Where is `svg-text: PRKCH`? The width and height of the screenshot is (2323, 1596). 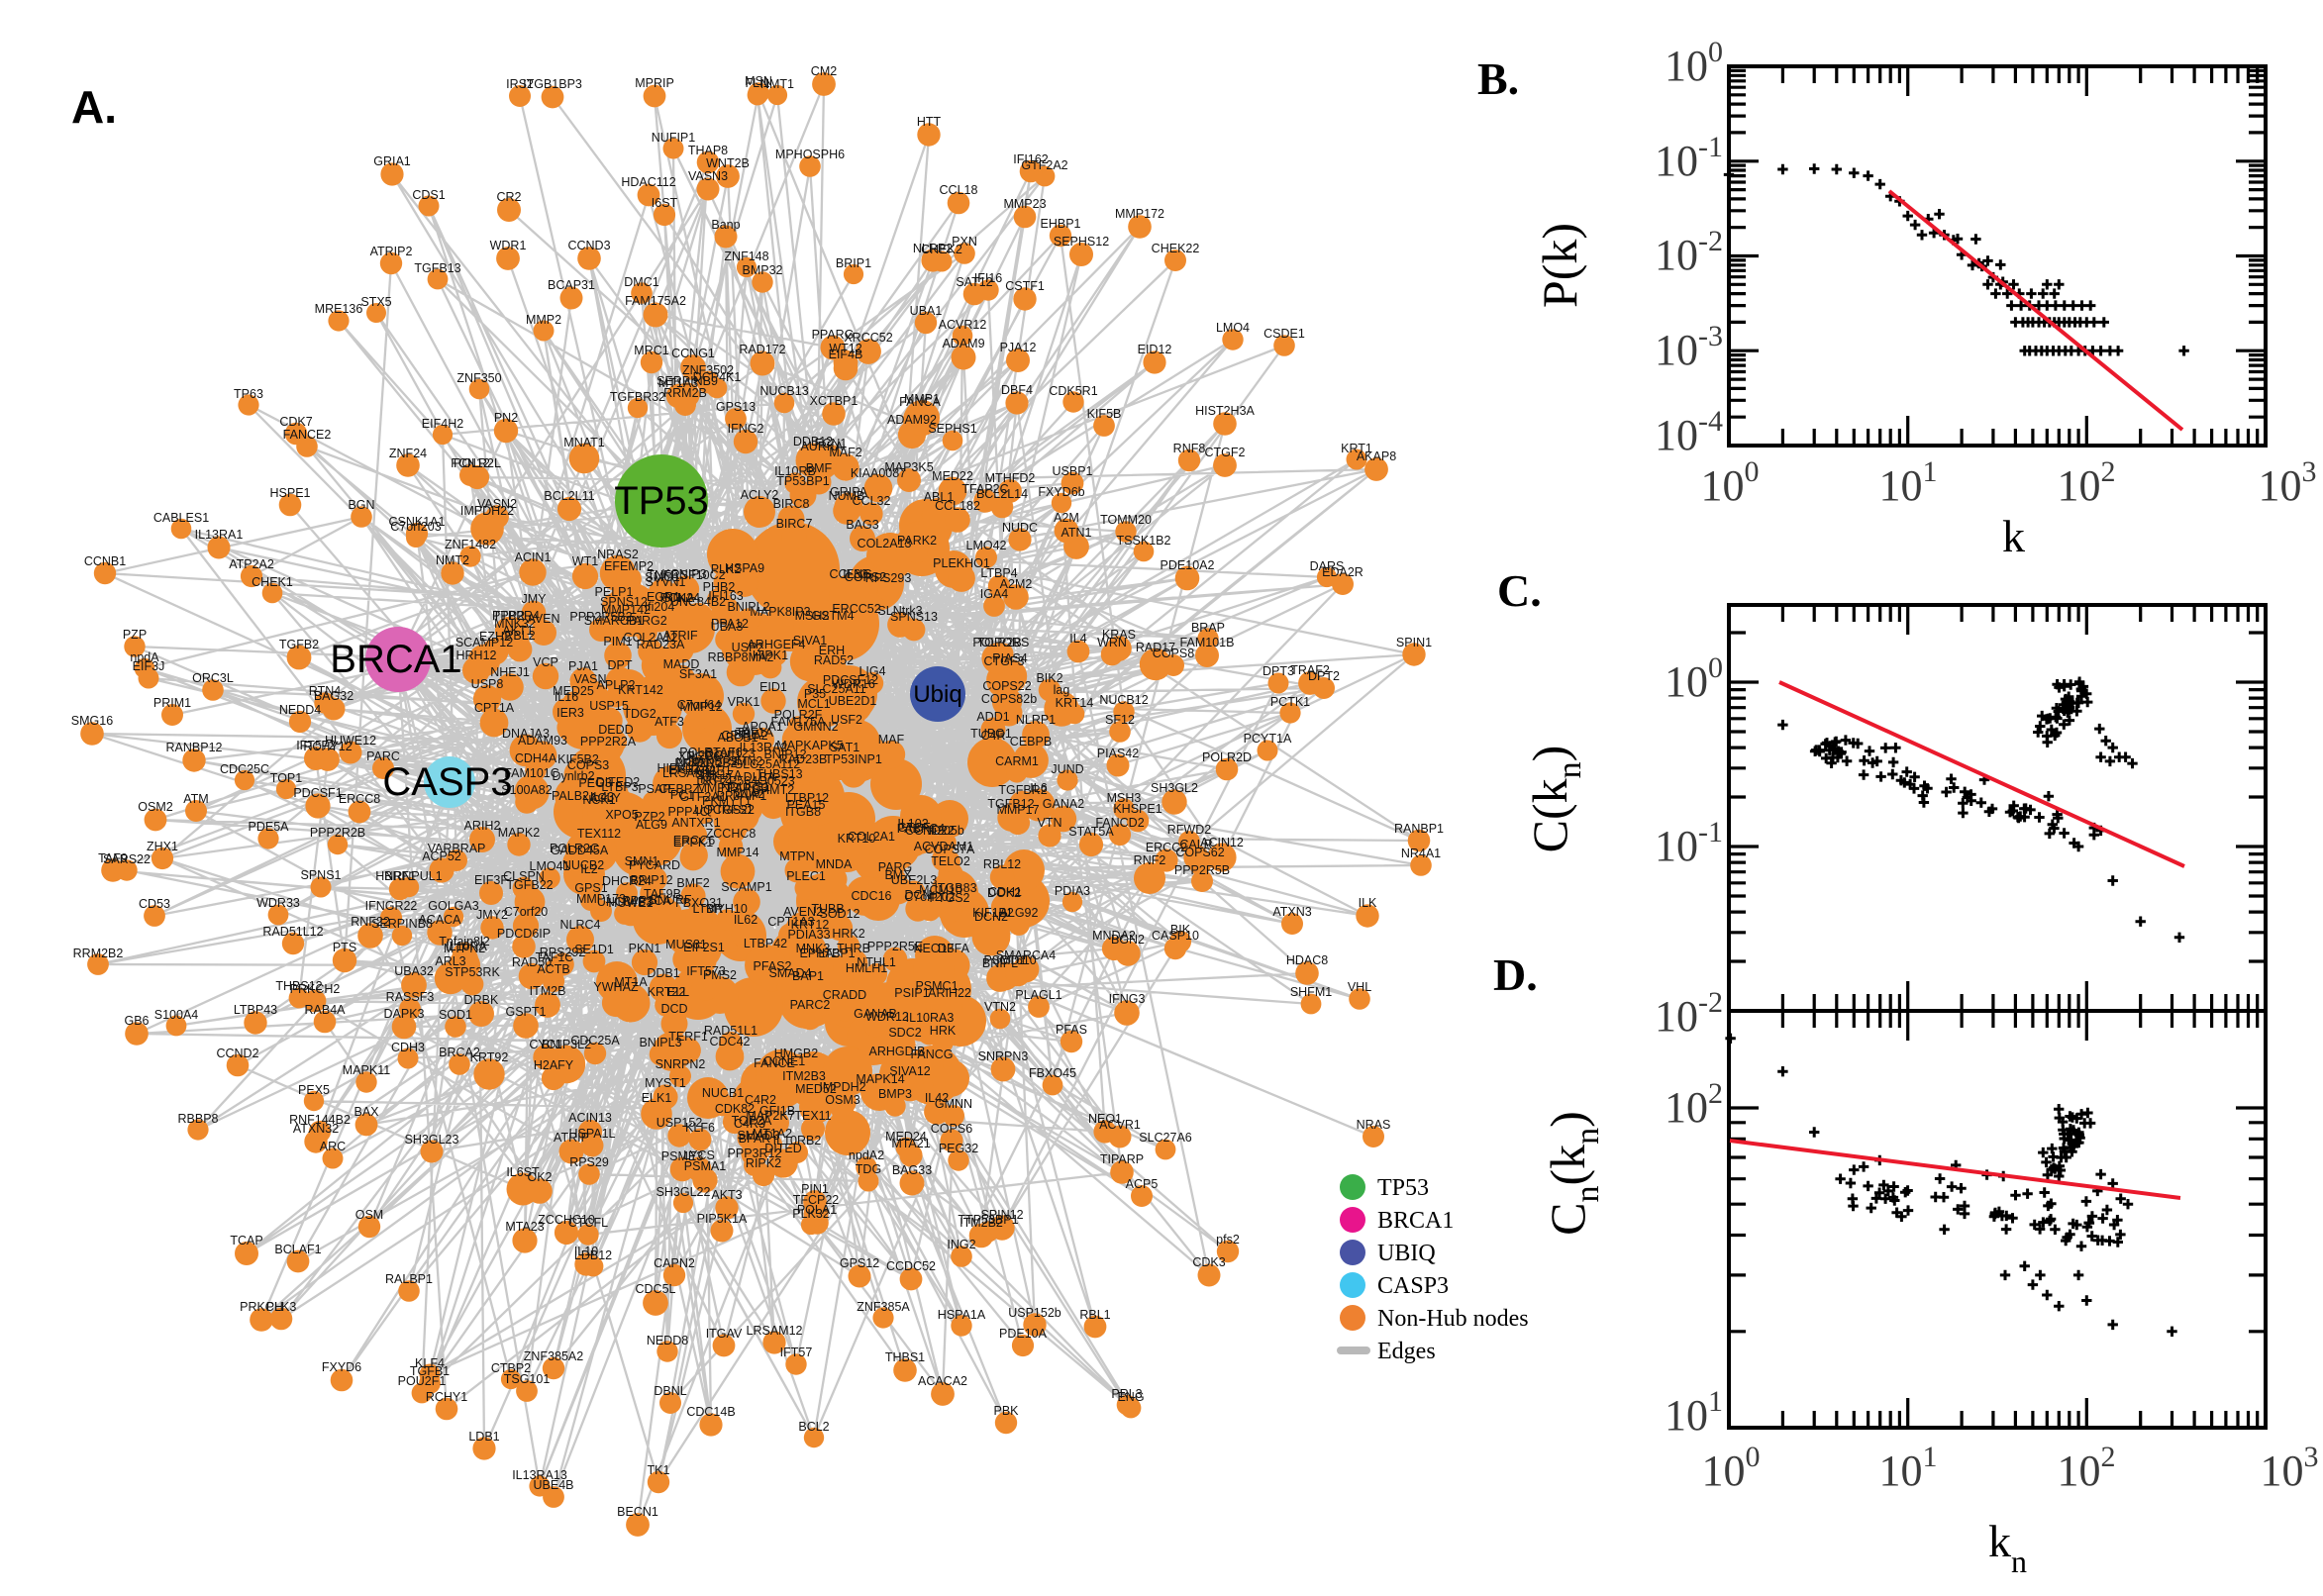 svg-text: PRKCH is located at coordinates (261, 1307).